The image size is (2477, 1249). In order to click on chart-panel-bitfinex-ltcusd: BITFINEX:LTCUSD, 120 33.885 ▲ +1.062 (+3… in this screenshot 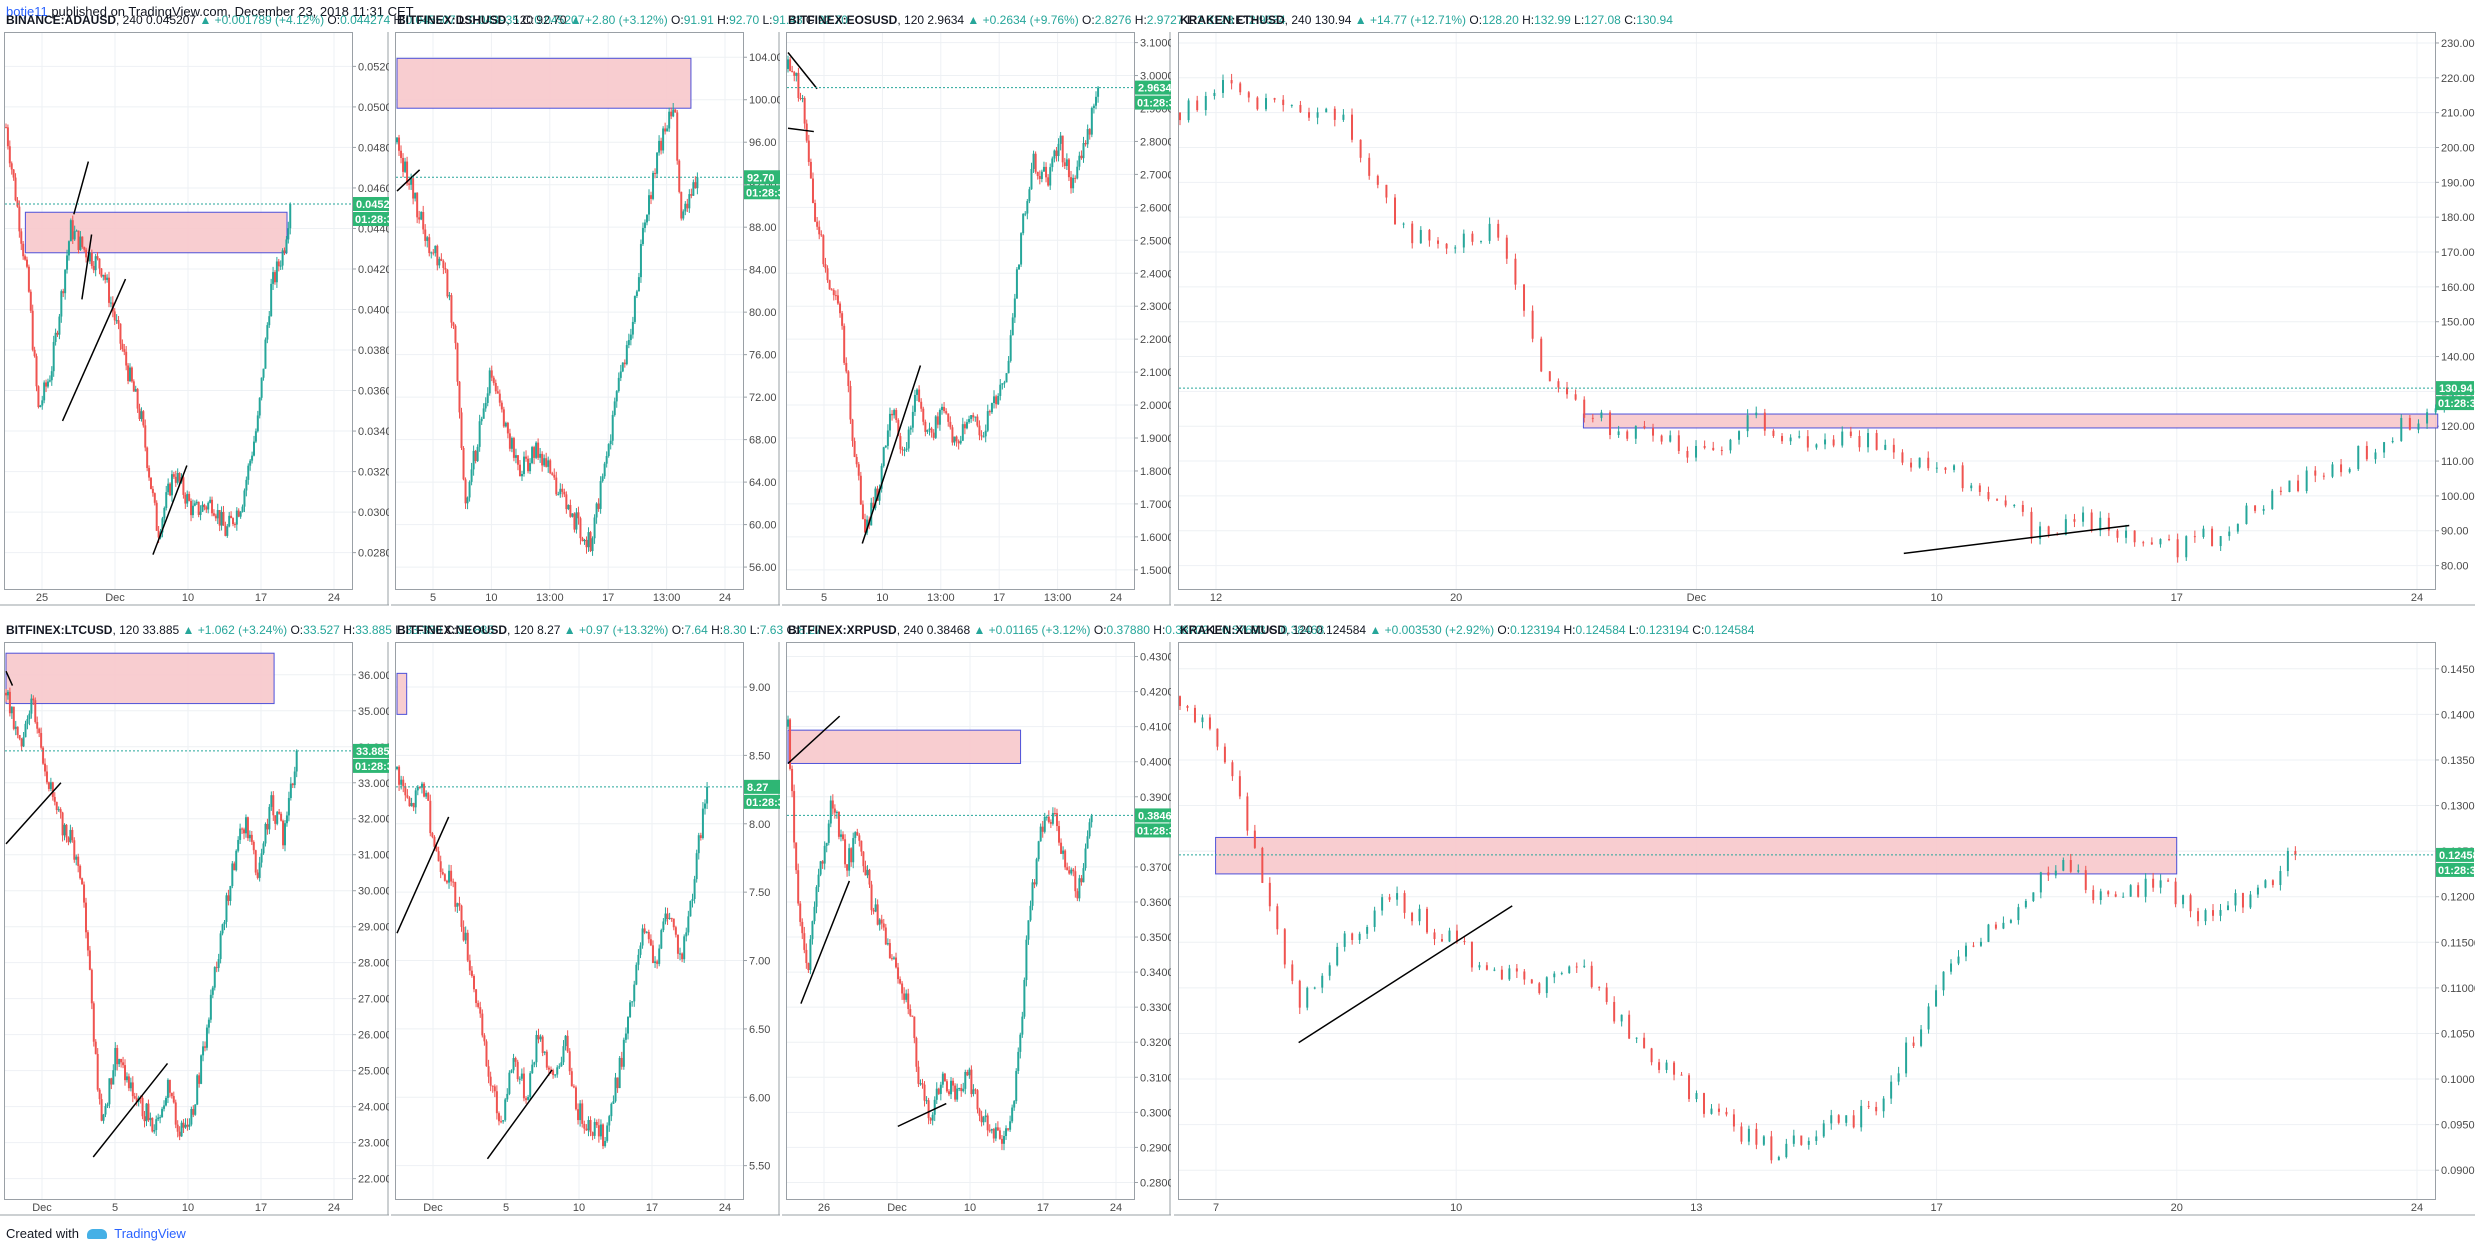, I will do `click(247, 919)`.